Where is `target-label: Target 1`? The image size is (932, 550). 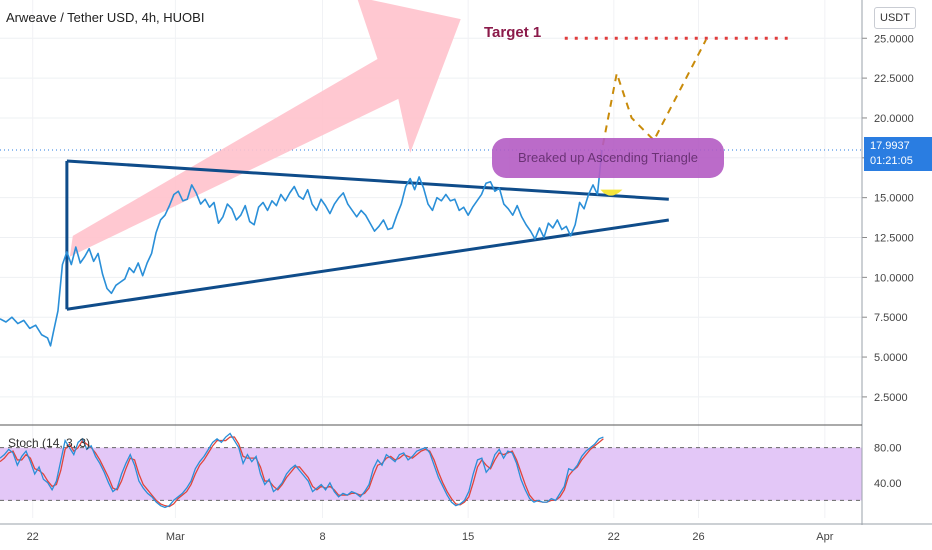 target-label: Target 1 is located at coordinates (513, 32).